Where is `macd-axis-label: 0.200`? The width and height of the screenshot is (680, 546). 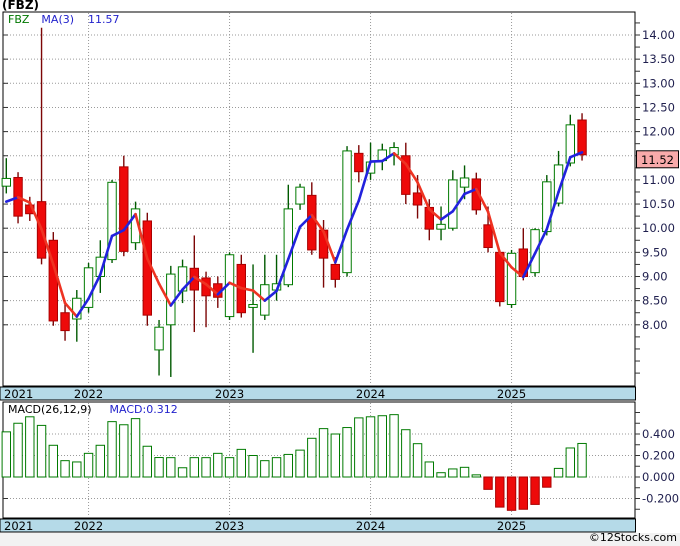
macd-axis-label: 0.200 is located at coordinates (658, 456).